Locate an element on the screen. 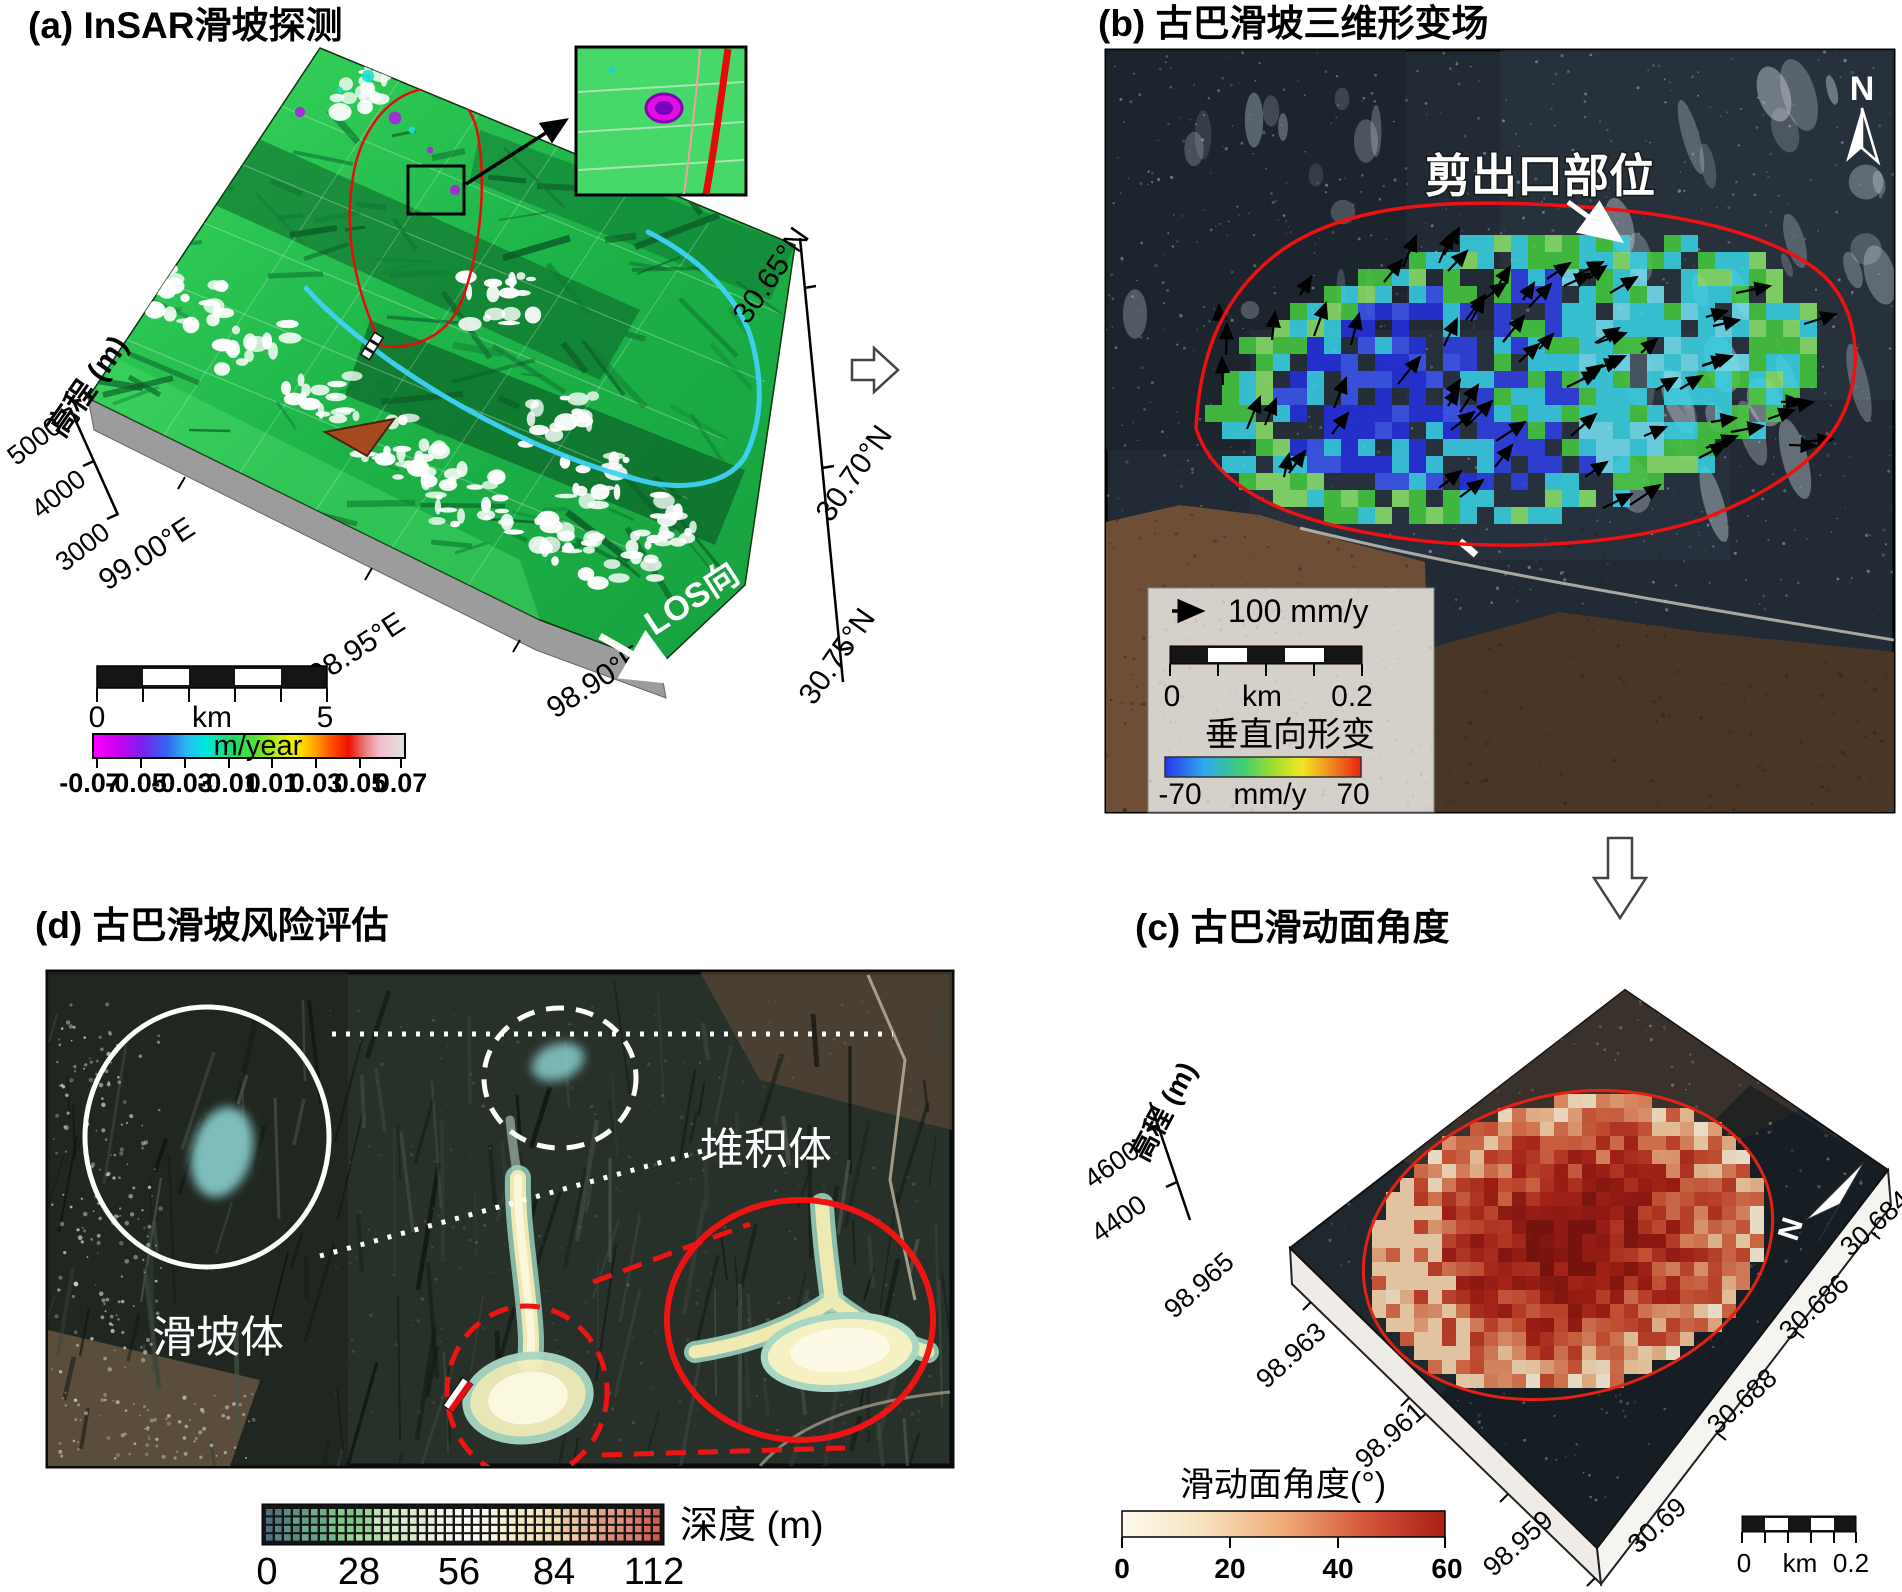 The image size is (1902, 1592). cb-tick: 0.07 is located at coordinates (401, 783).